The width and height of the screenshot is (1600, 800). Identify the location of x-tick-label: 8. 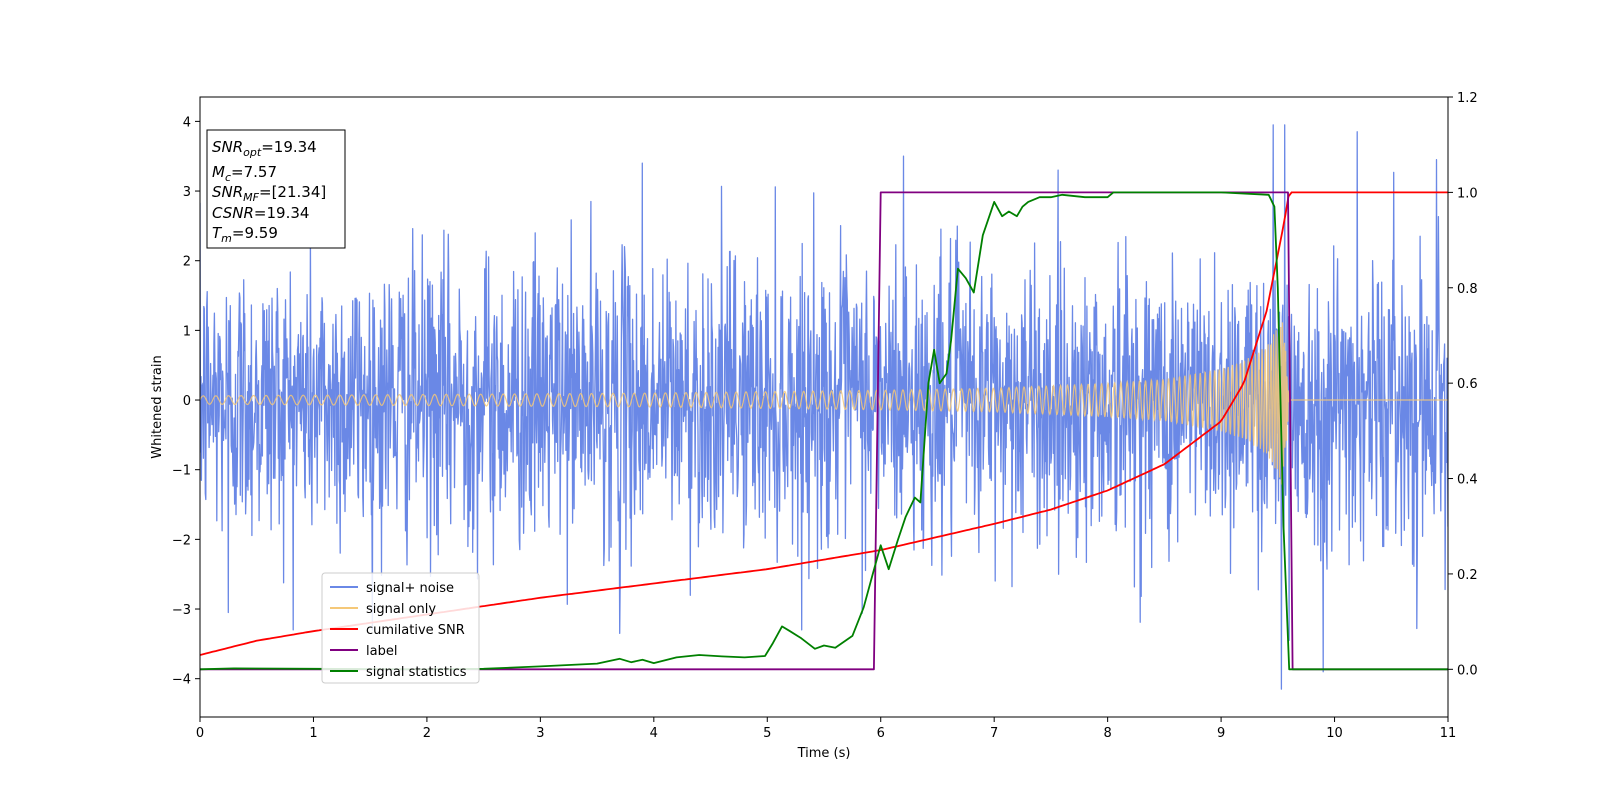
(1107, 733).